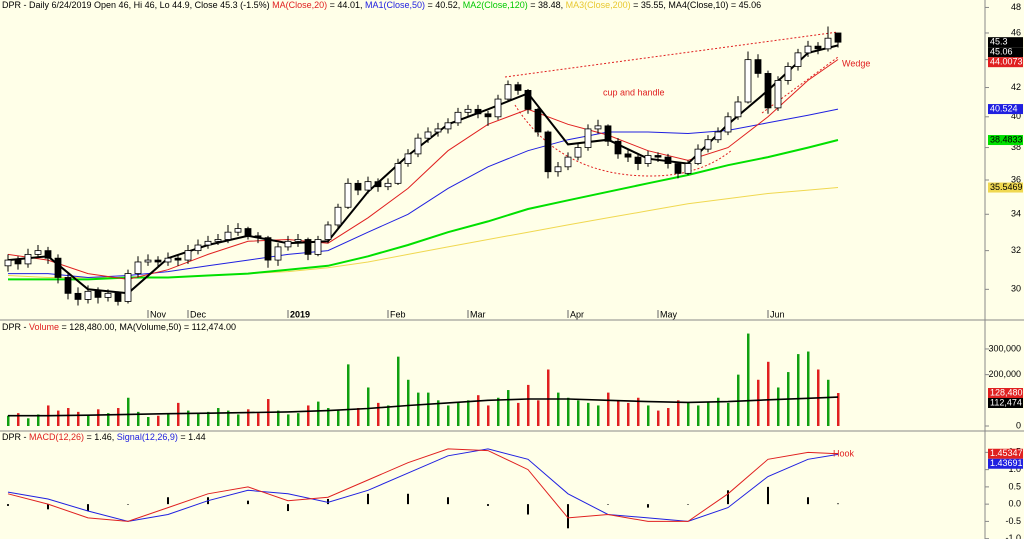  Describe the element at coordinates (1001, 52) in the screenshot. I see `value-box-label: 45.06` at that location.